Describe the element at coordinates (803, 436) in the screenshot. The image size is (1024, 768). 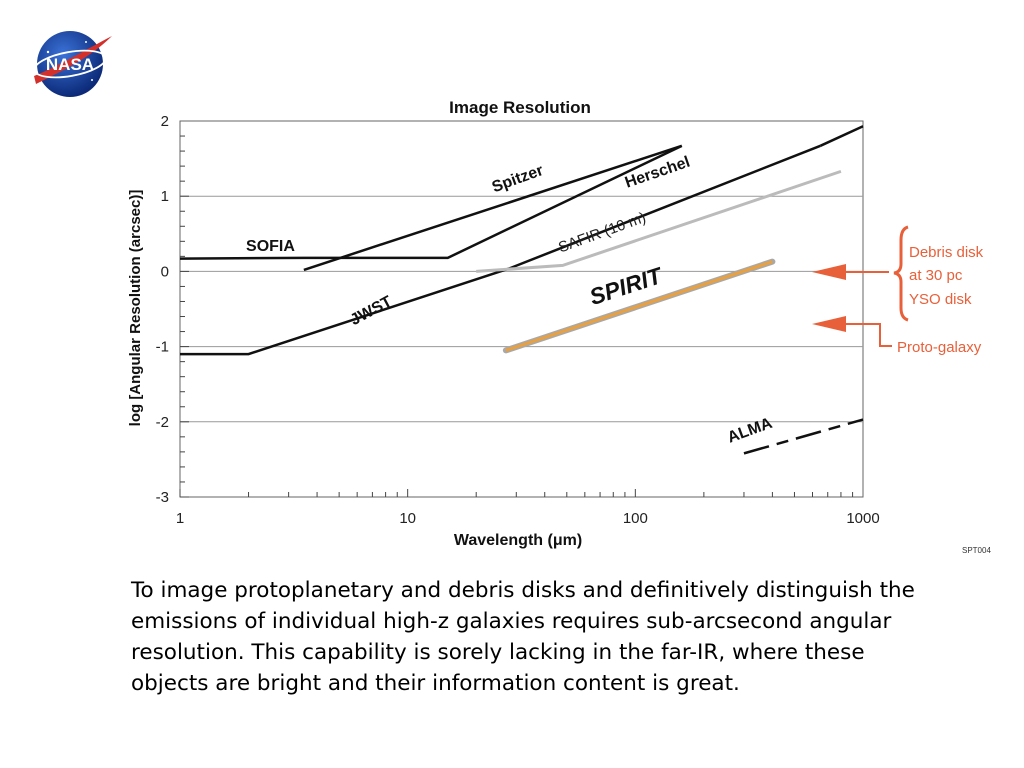
I see `series-line-alma` at that location.